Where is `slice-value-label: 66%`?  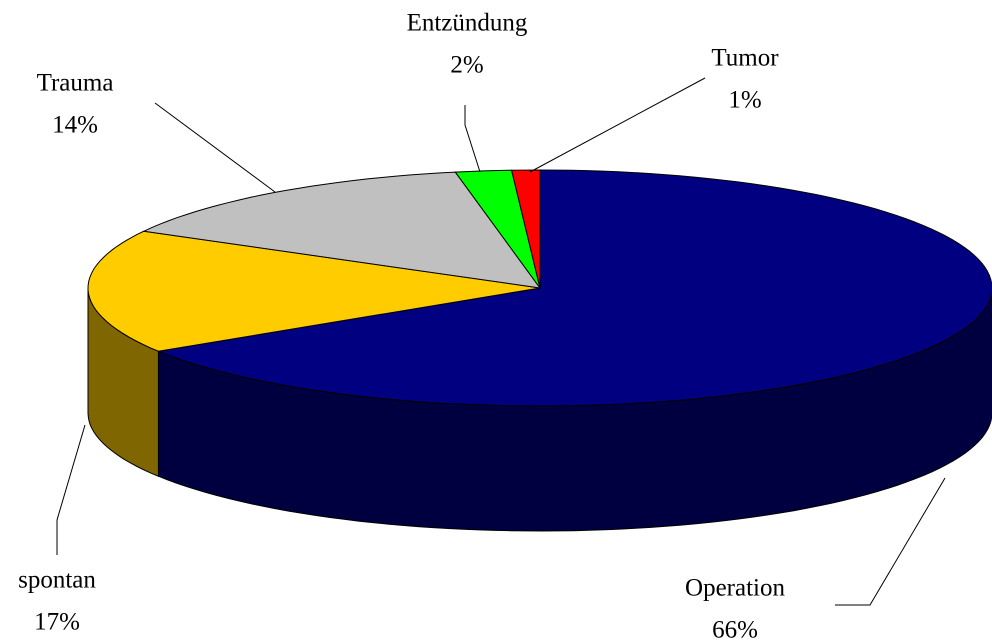
slice-value-label: 66% is located at coordinates (735, 629).